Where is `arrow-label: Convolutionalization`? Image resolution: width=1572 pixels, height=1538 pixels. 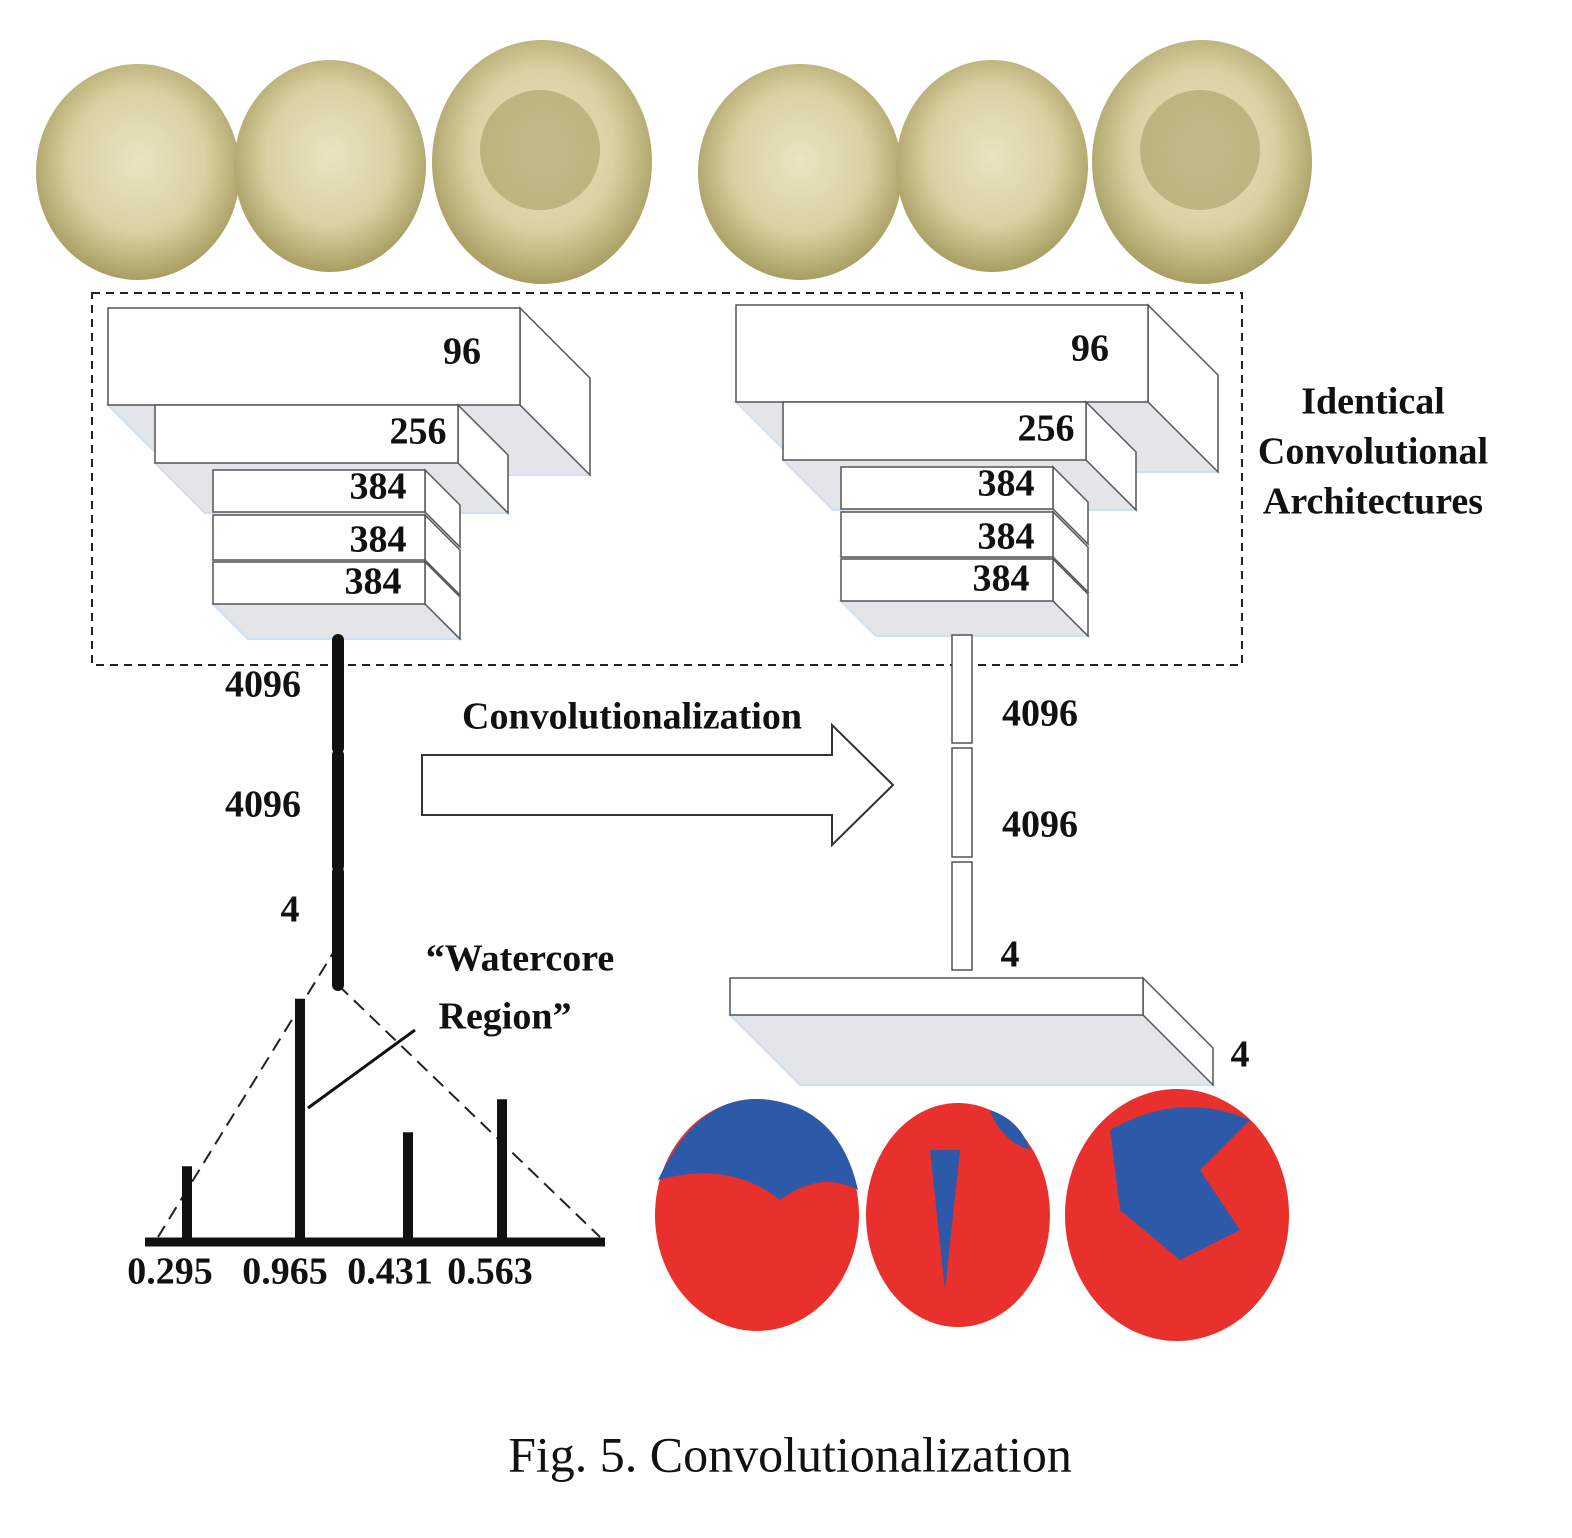
arrow-label: Convolutionalization is located at coordinates (632, 717).